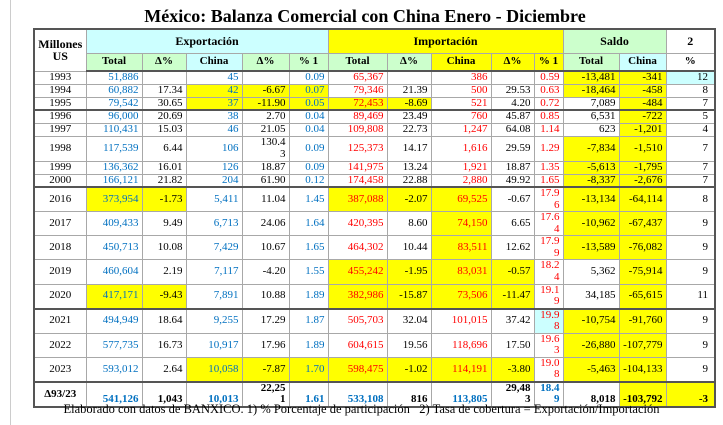  What do you see at coordinates (308, 320) in the screenshot?
I see `data-cell: 1.87` at bounding box center [308, 320].